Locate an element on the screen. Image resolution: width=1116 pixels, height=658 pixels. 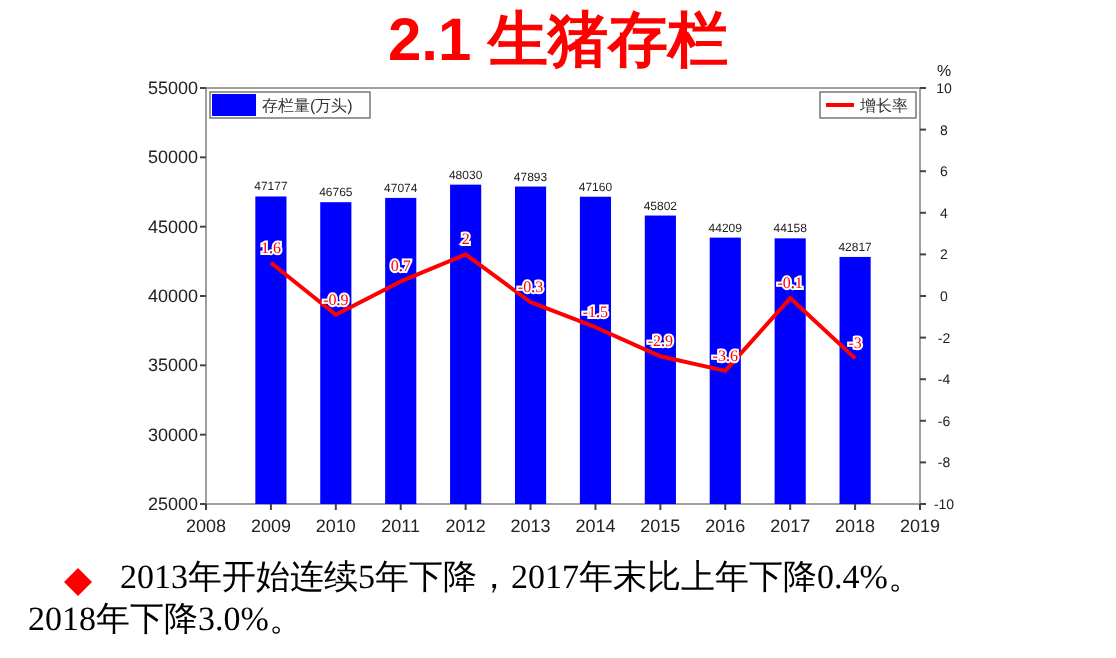
data-label: -3 is located at coordinates (855, 343).